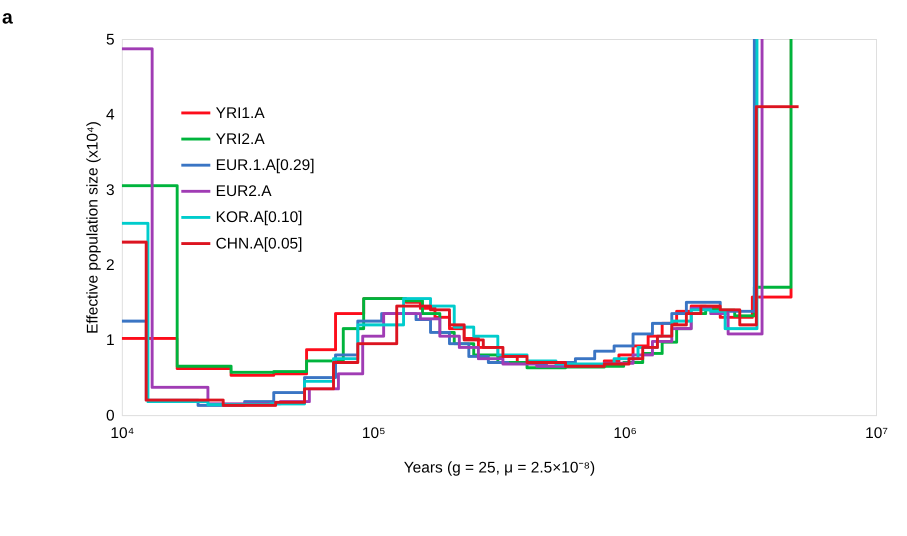 This screenshot has width=907, height=536. I want to click on legend-label: YRI2.A, so click(241, 139).